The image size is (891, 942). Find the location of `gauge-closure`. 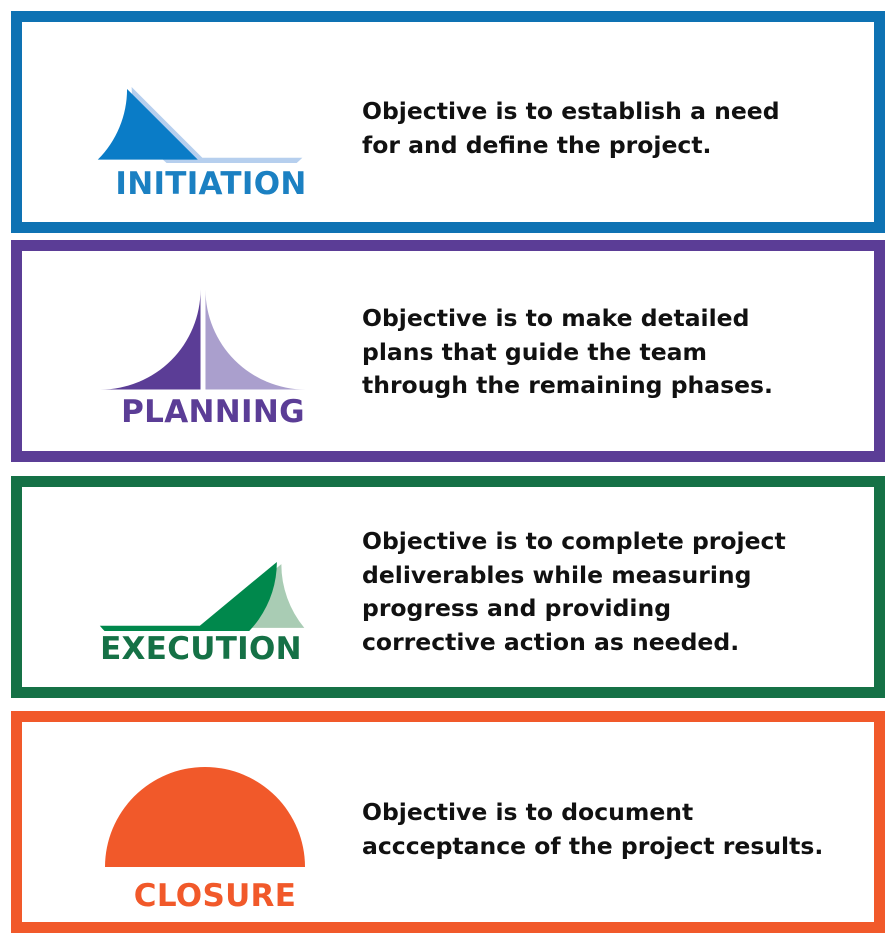

gauge-closure is located at coordinates (205, 817).